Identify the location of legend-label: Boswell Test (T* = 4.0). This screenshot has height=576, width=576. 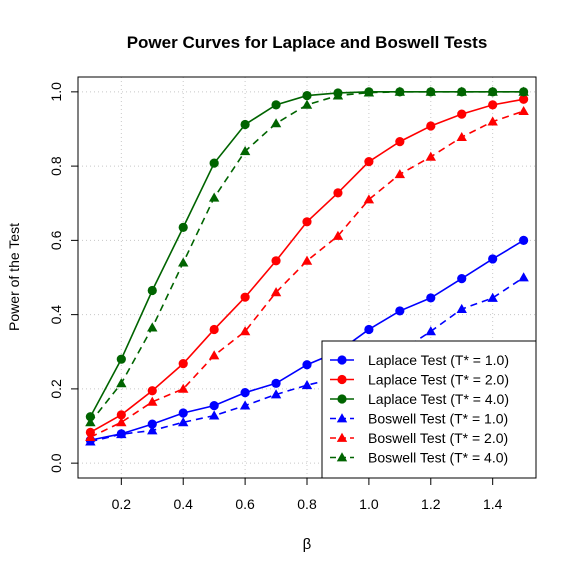
(438, 458).